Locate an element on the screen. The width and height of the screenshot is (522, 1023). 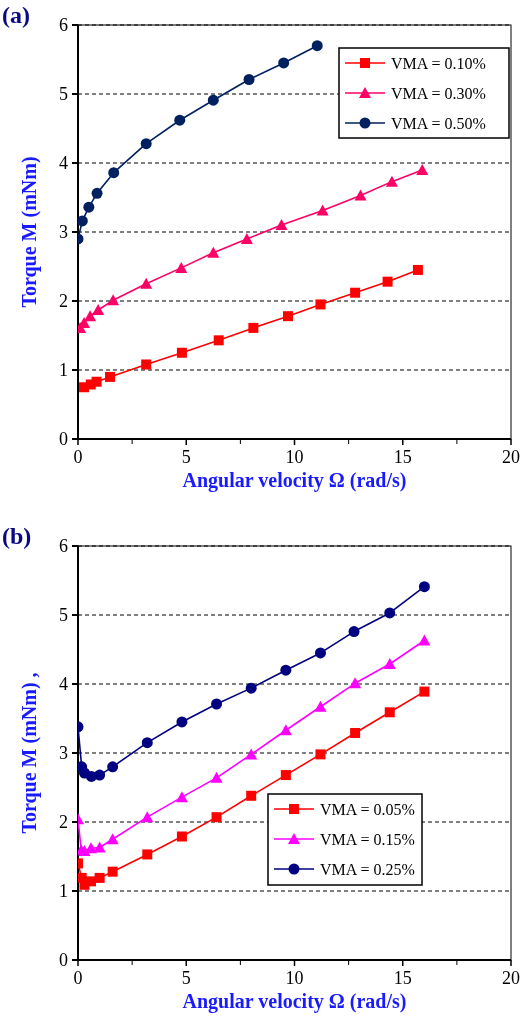
chart-title: (a) is located at coordinates (16, 15).